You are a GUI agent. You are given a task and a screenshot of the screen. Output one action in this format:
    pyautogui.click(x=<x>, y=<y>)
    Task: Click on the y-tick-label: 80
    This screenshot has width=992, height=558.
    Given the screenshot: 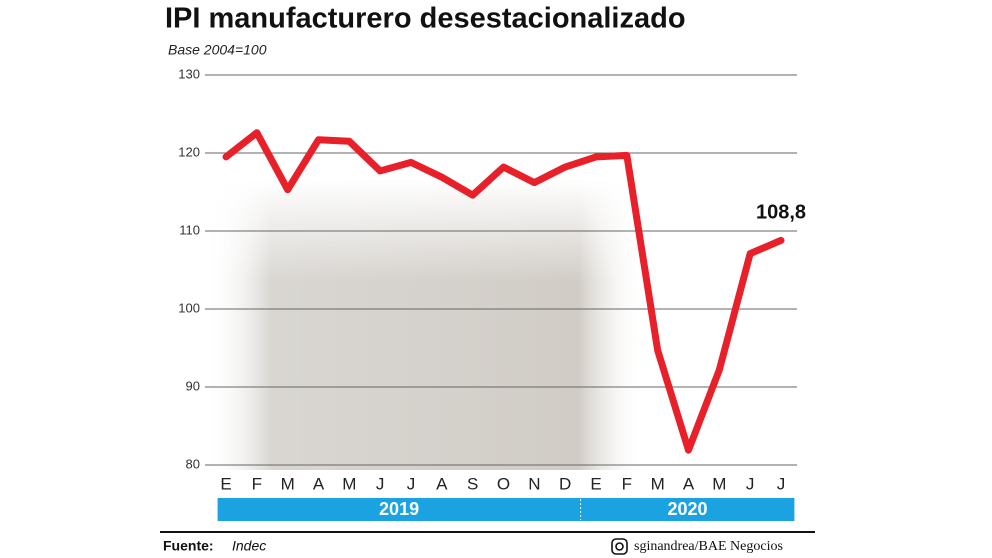 What is the action you would take?
    pyautogui.click(x=193, y=463)
    